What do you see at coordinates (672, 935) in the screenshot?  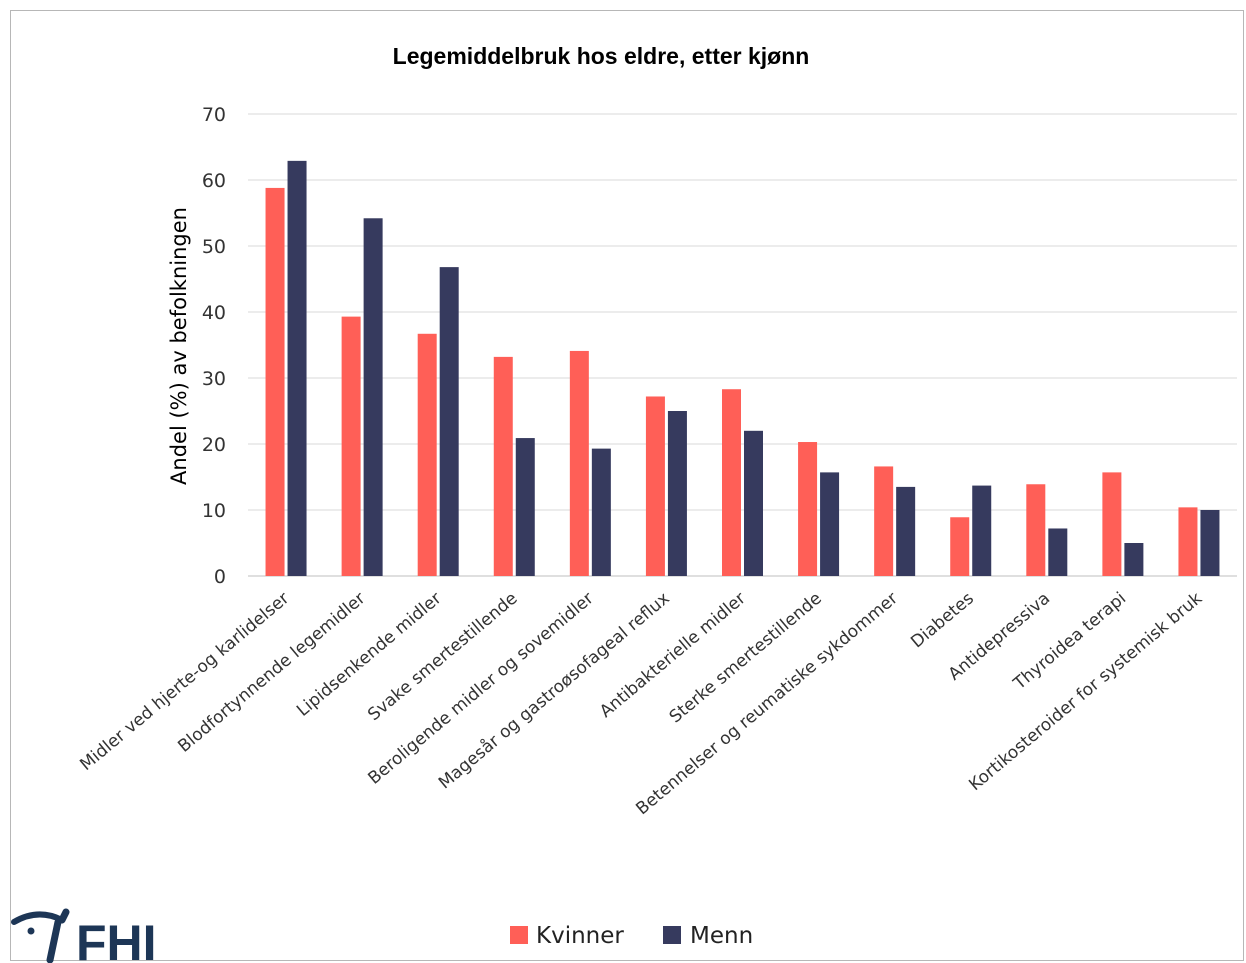 I see `legend-swatch-menn` at bounding box center [672, 935].